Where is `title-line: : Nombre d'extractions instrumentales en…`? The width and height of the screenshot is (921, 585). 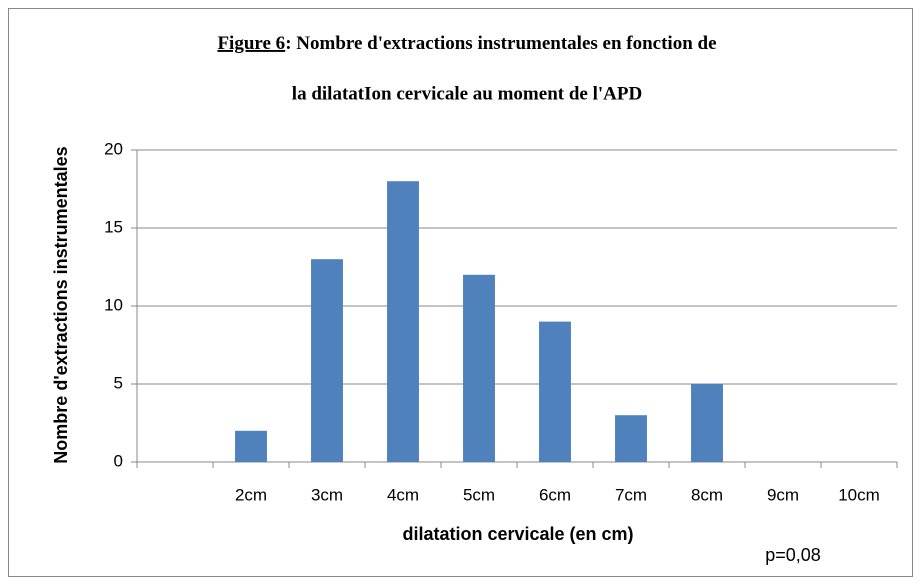 title-line: : Nombre d'extractions instrumentales en… is located at coordinates (500, 43).